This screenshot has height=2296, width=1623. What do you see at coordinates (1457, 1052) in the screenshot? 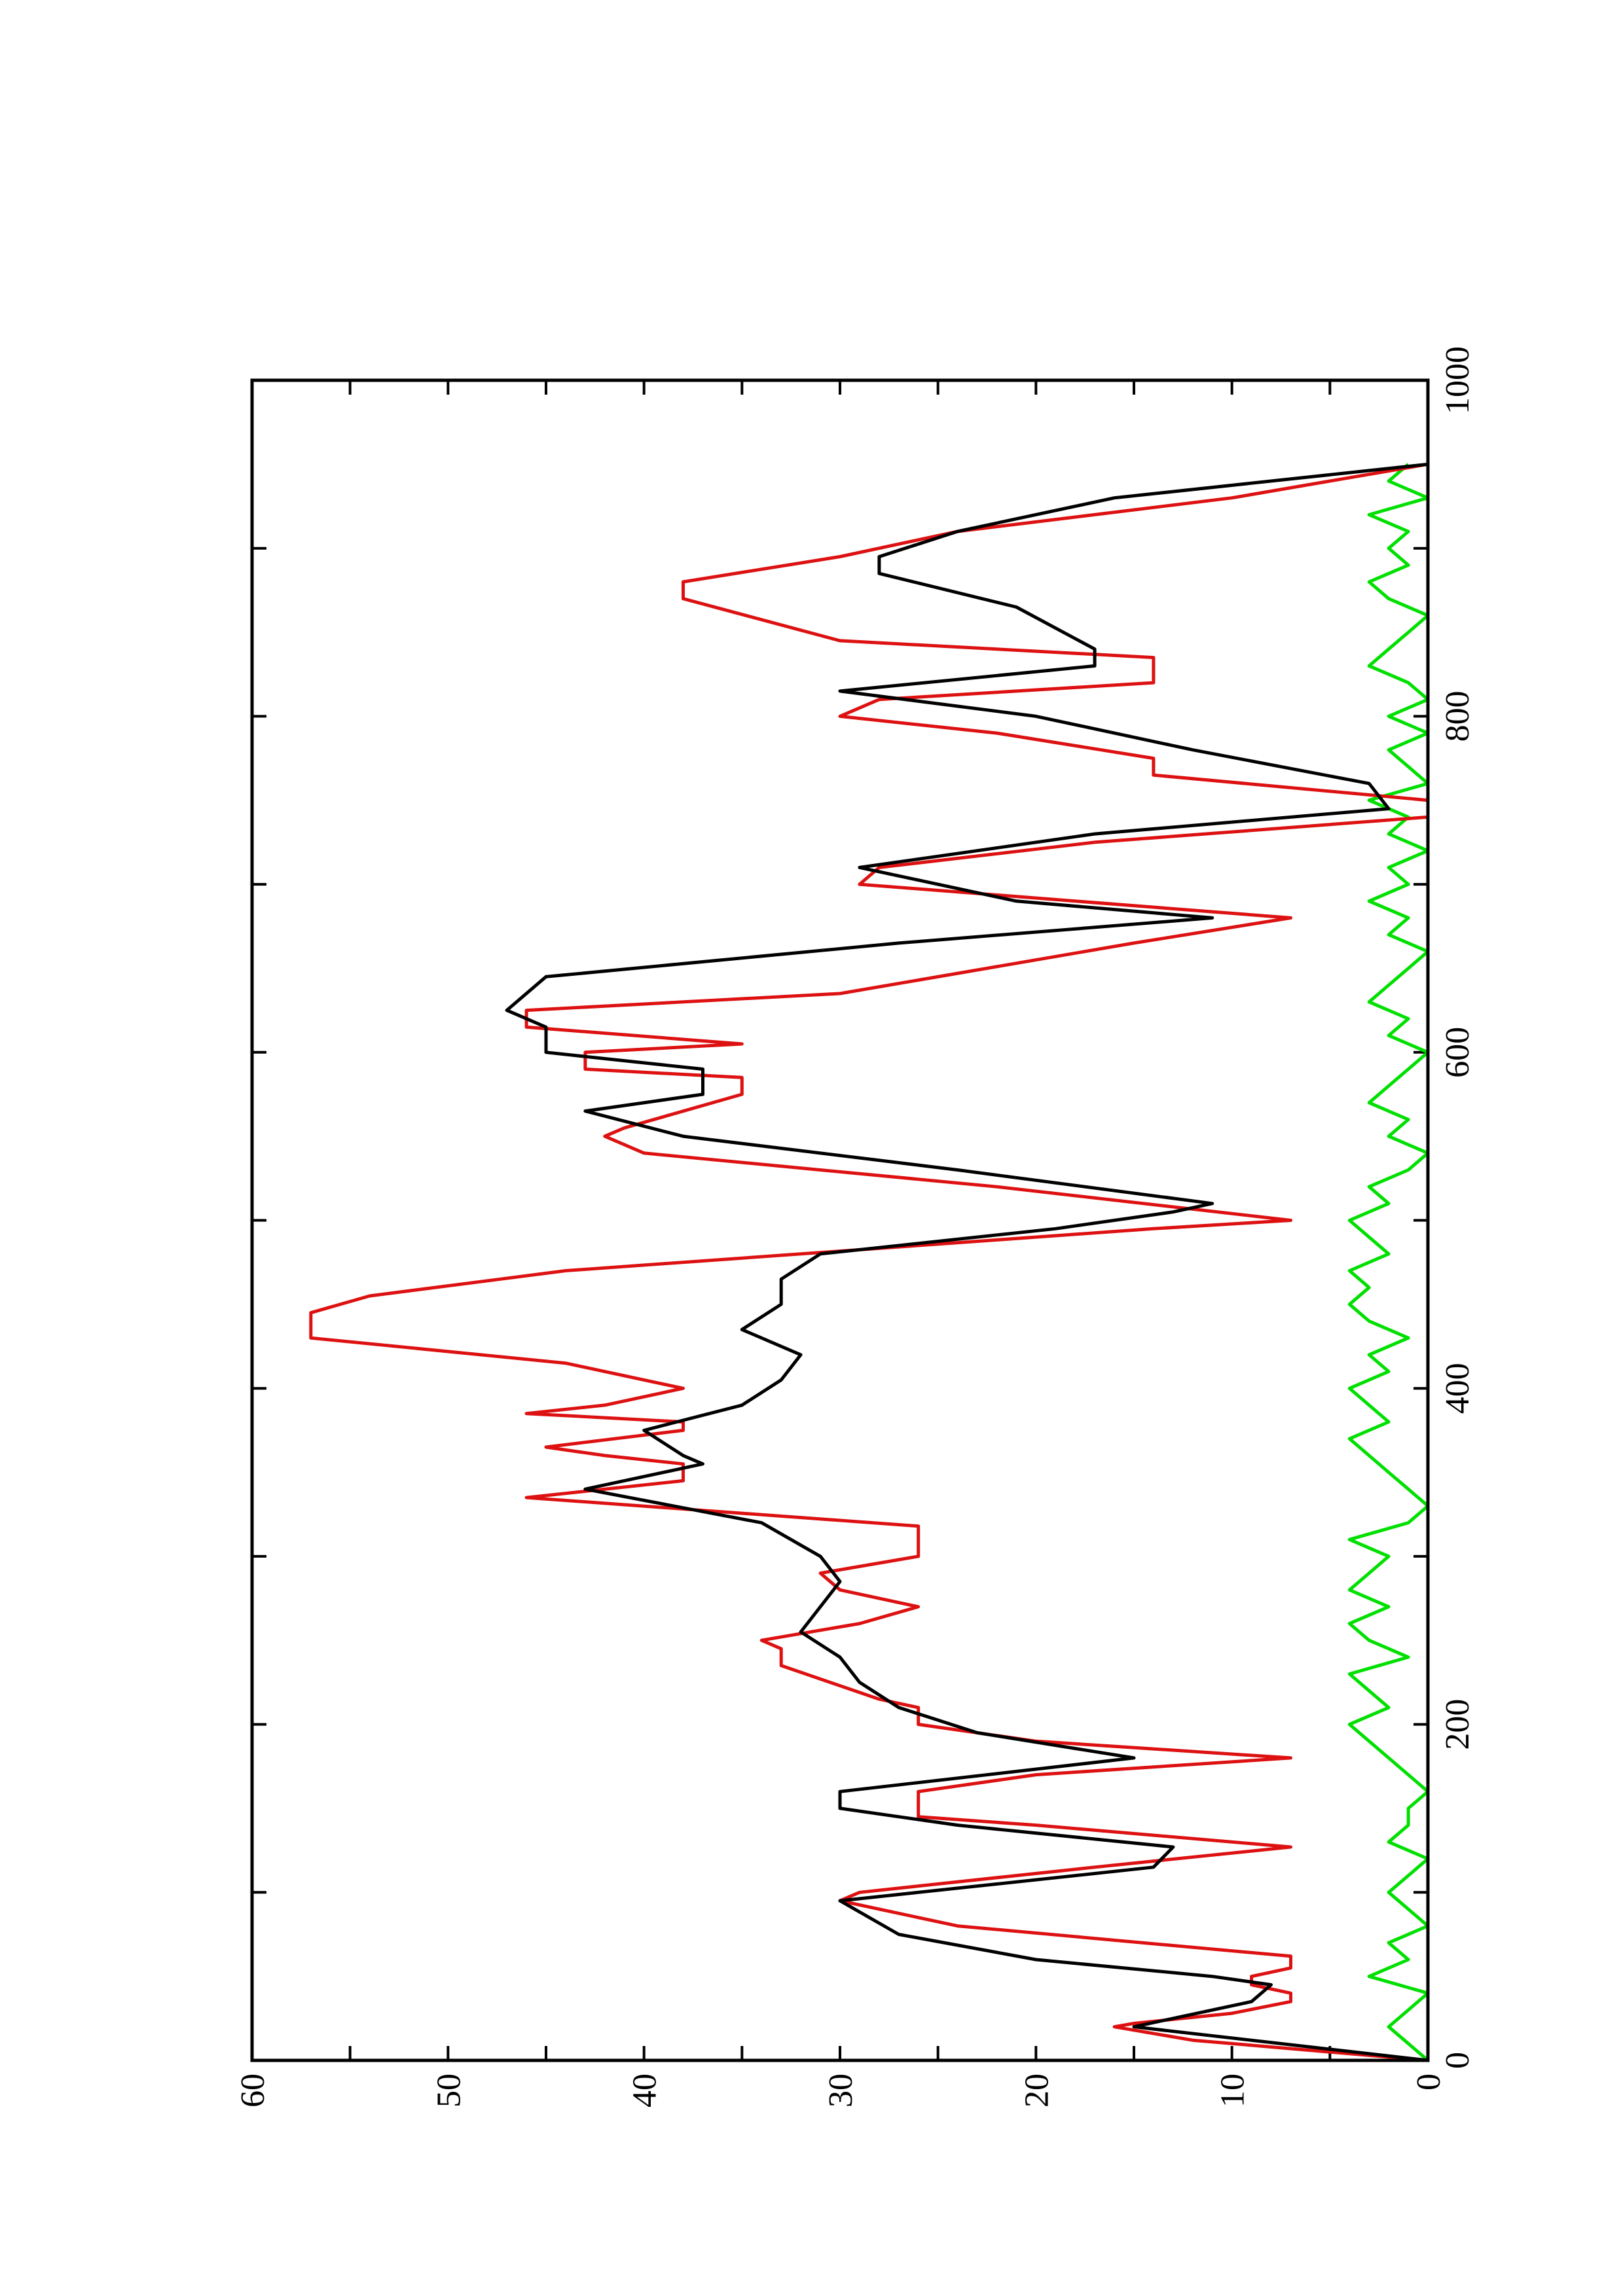
I see `x-tick-label: 600` at bounding box center [1457, 1052].